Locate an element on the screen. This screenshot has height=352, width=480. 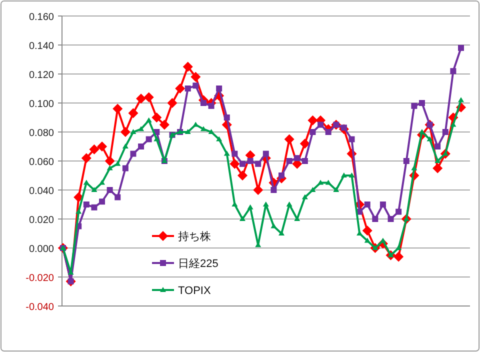
y-tick-label: 0.100 is located at coordinates (41, 104).